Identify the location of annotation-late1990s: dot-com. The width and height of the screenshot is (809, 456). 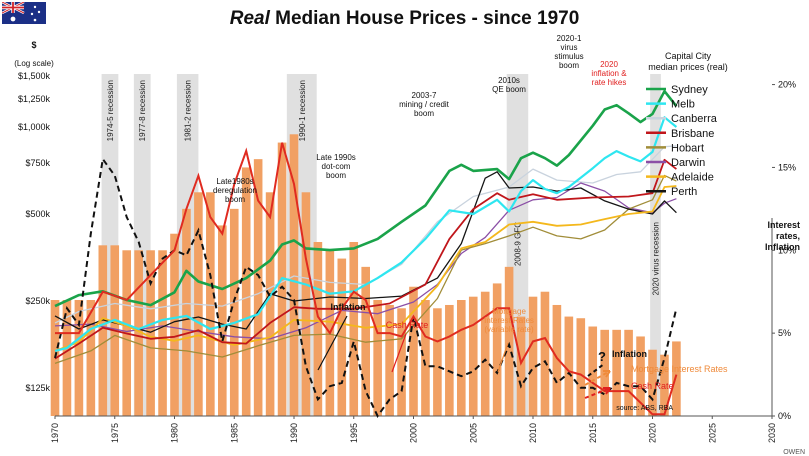
(336, 166).